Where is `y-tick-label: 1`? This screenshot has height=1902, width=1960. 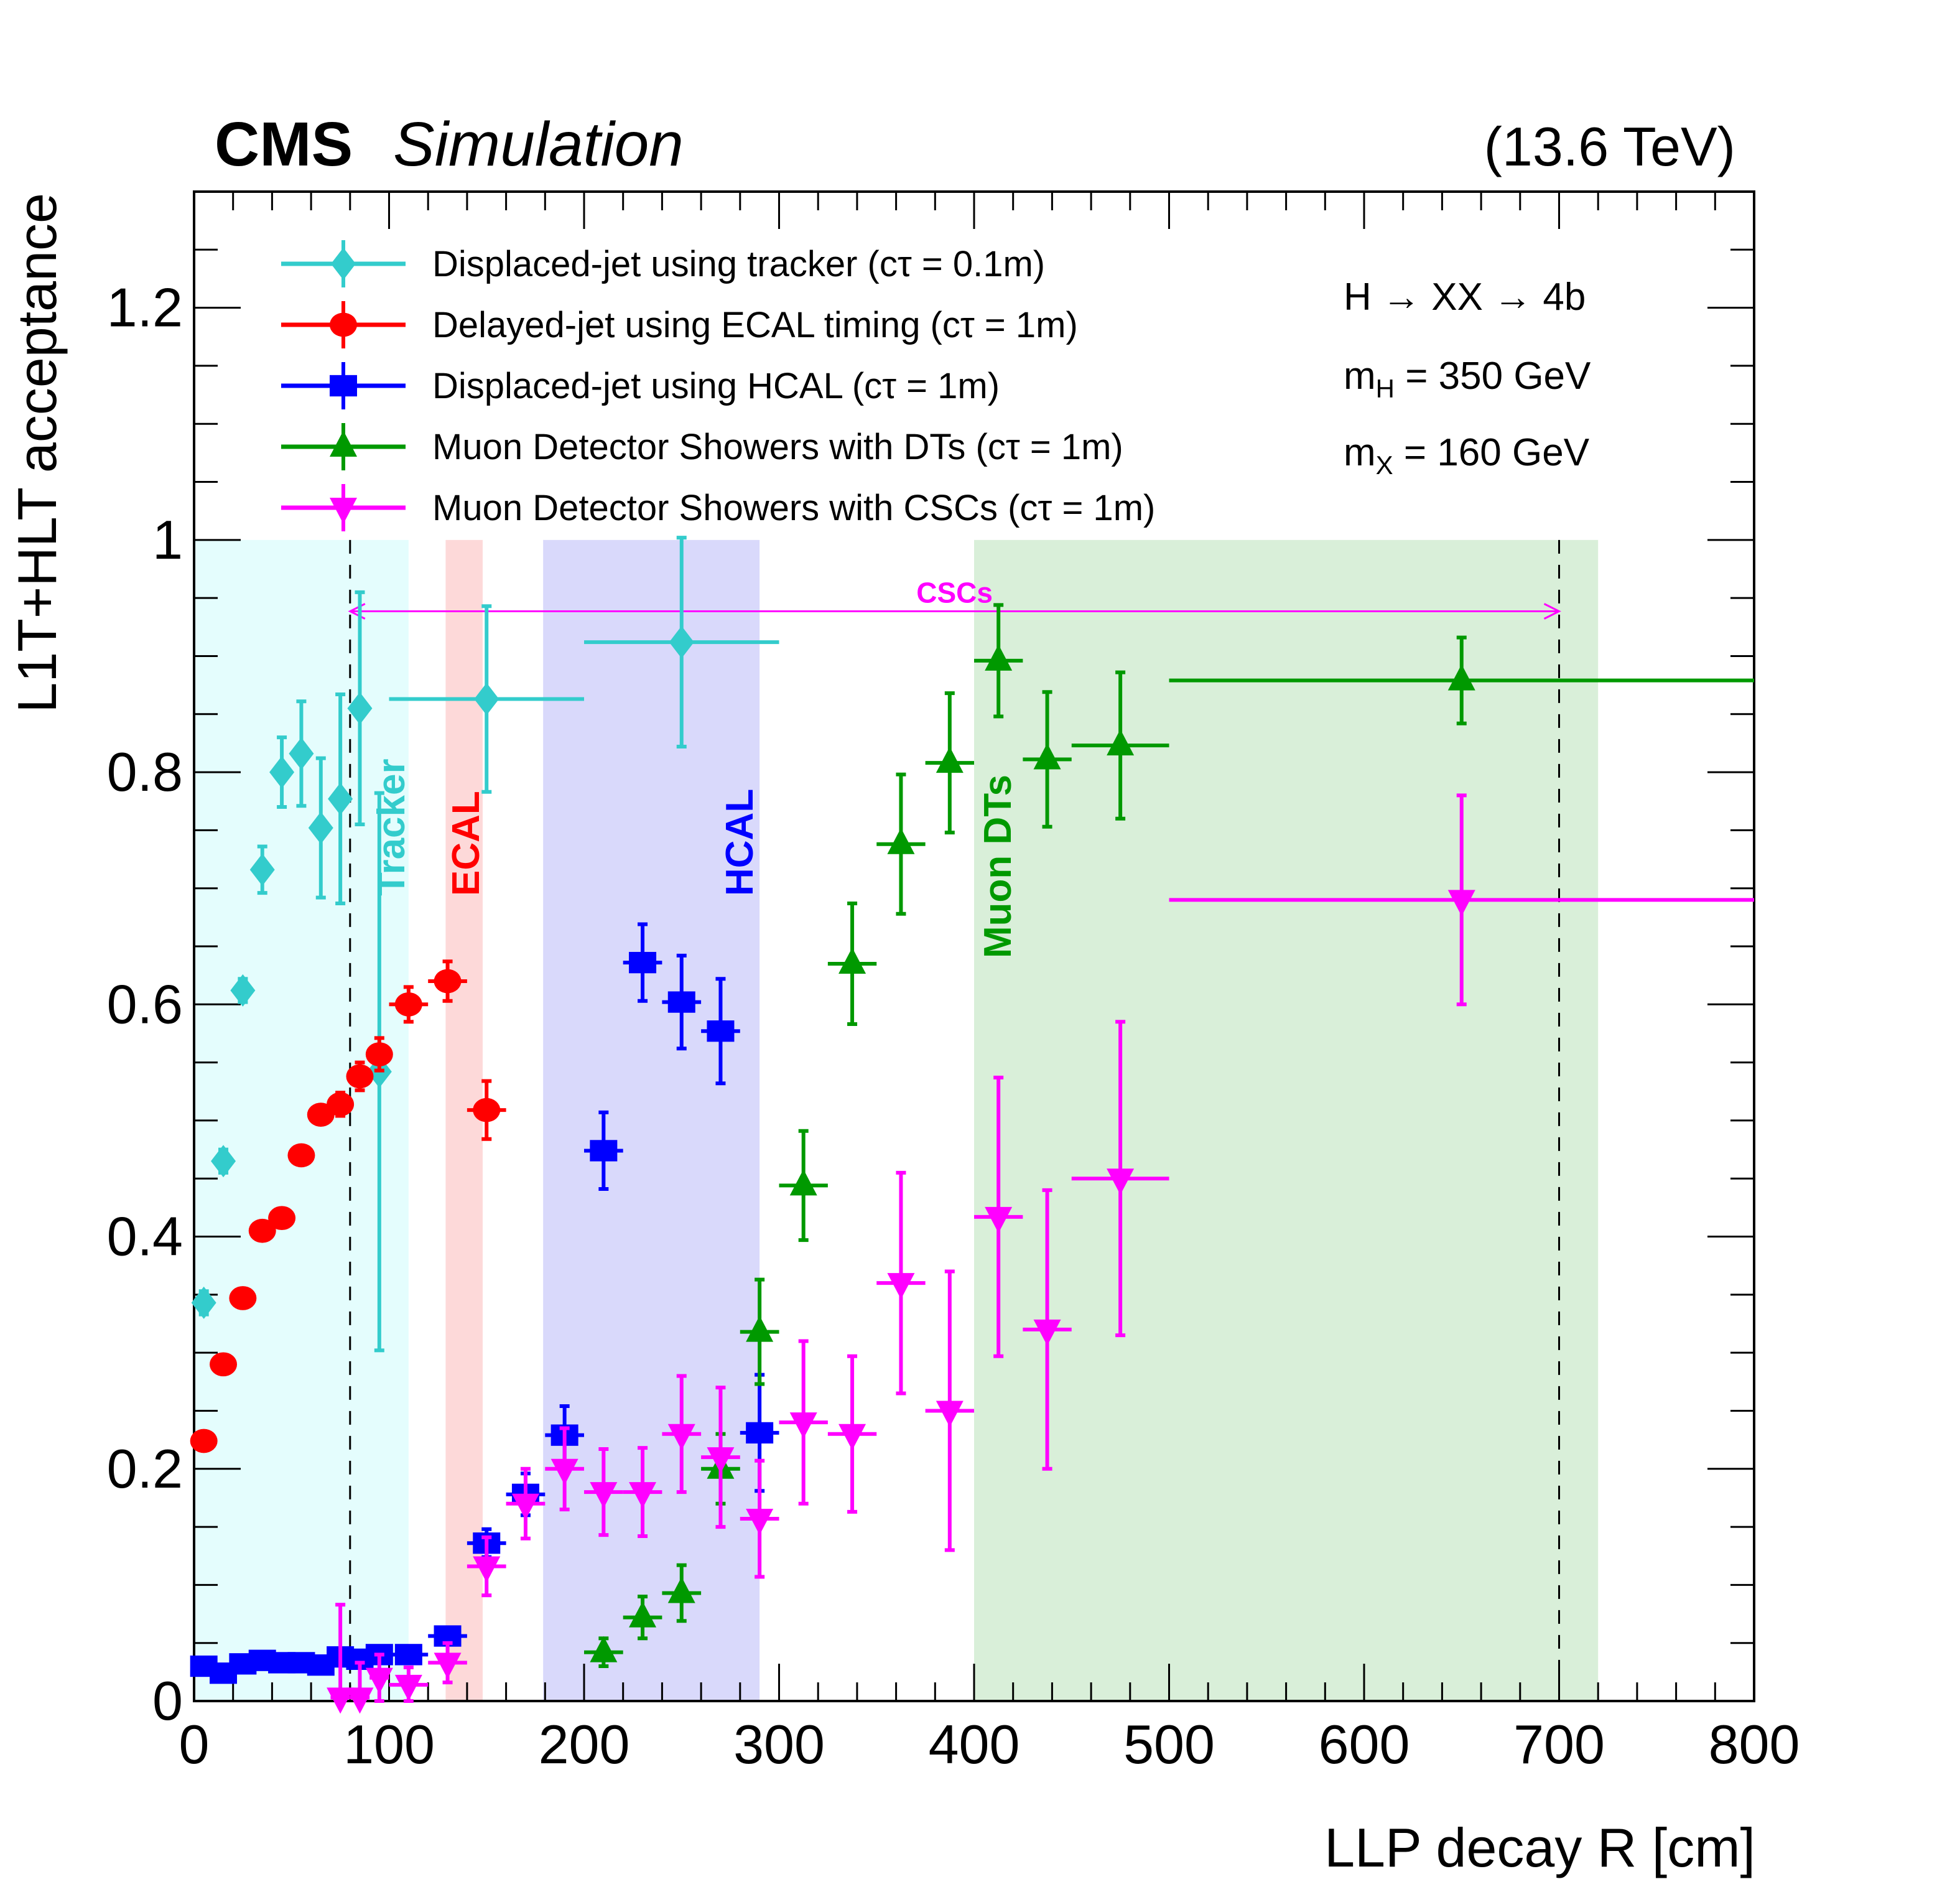 y-tick-label: 1 is located at coordinates (167, 540).